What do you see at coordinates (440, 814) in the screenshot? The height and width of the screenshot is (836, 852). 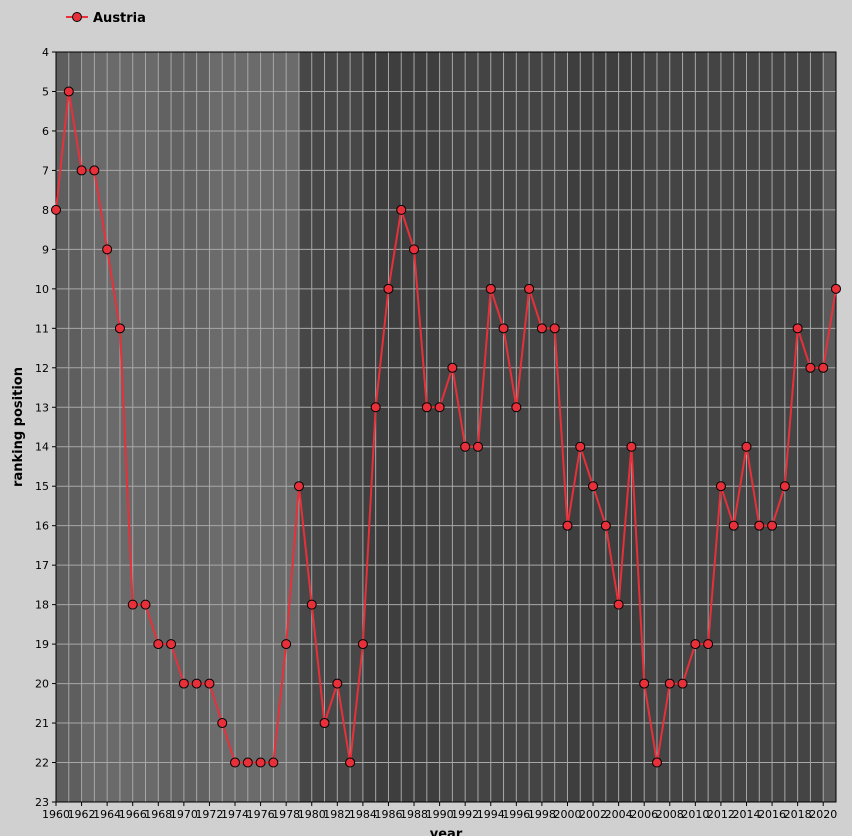 I see `x-tick-label: 1990` at bounding box center [440, 814].